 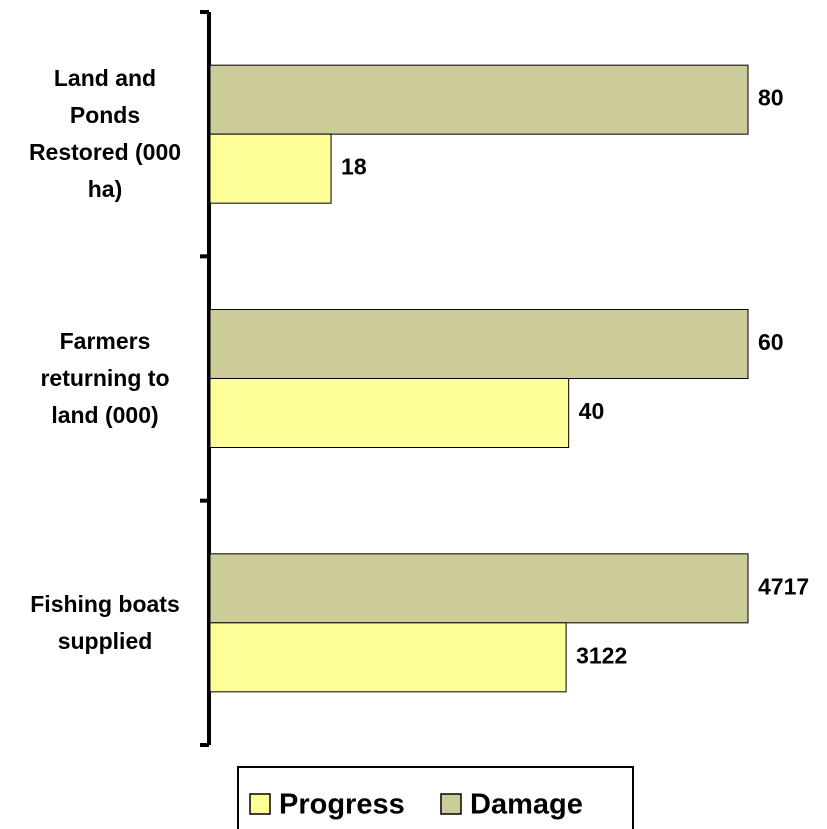 I want to click on legend-box, so click(x=435, y=797).